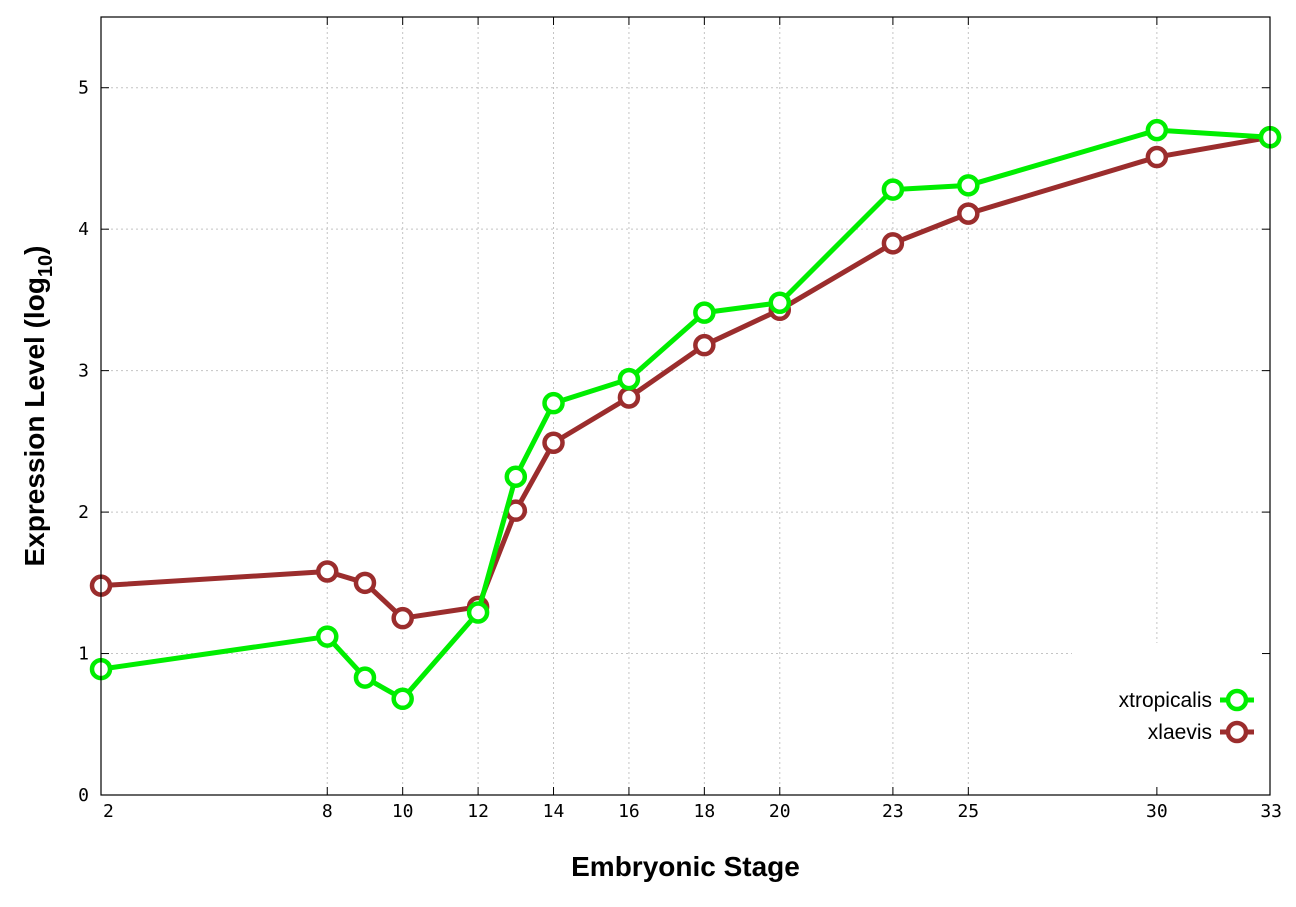 This screenshot has height=907, width=1296. What do you see at coordinates (629, 811) in the screenshot?
I see `x-tick-label: 16` at bounding box center [629, 811].